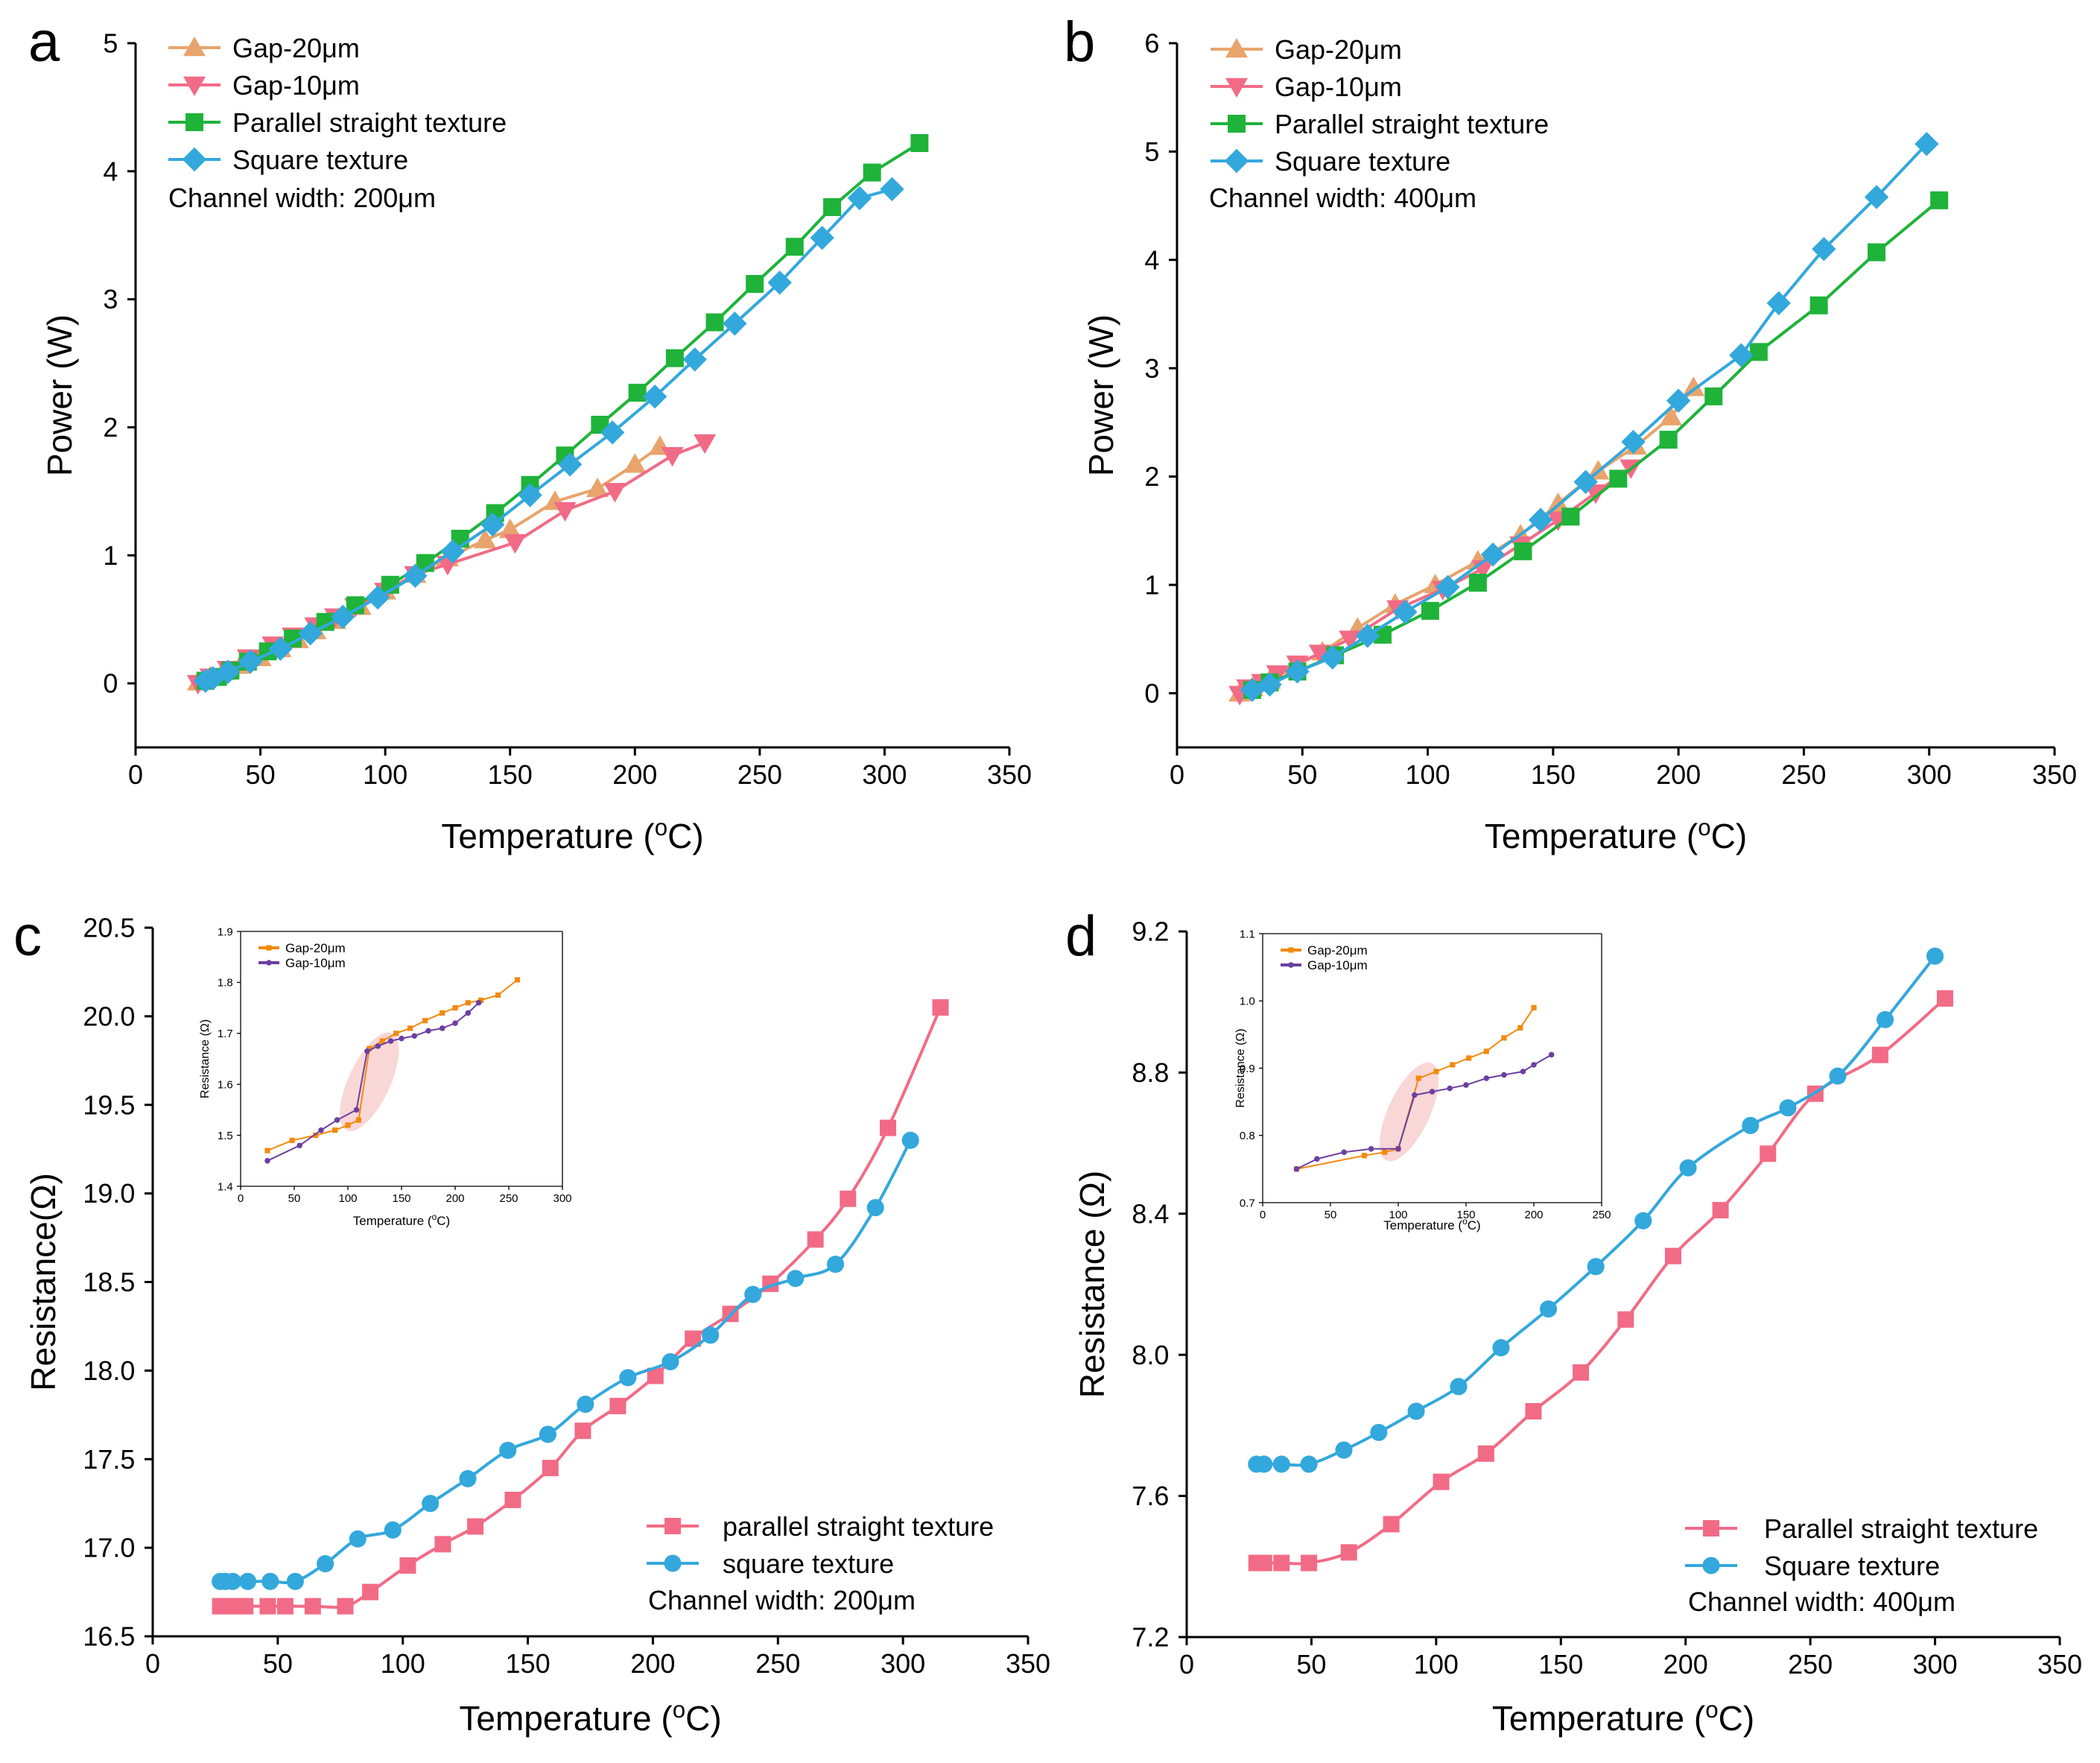 The image size is (2100, 1763). What do you see at coordinates (1150, 1213) in the screenshot?
I see `y-tick-label: 8.4` at bounding box center [1150, 1213].